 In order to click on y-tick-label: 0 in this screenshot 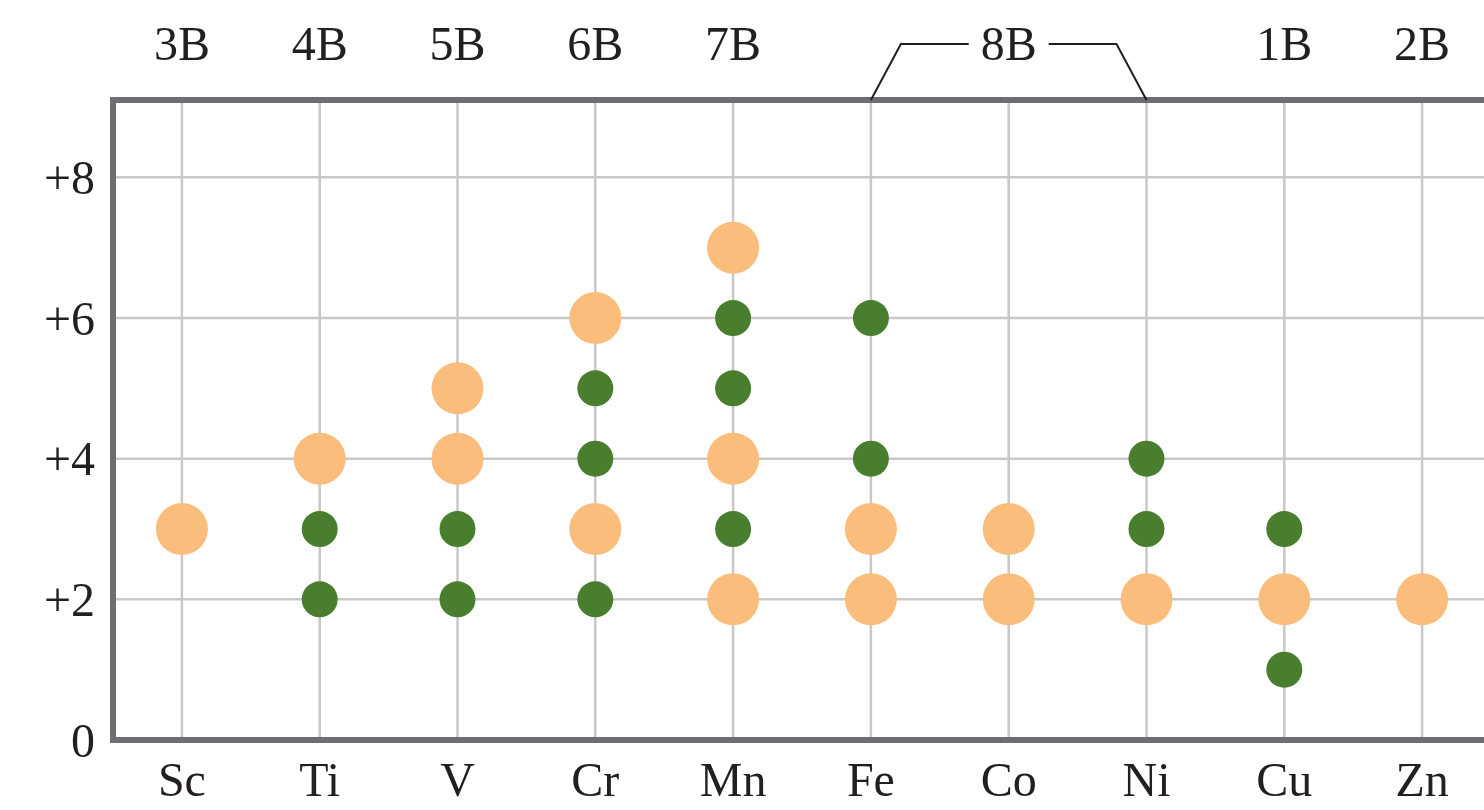, I will do `click(83, 740)`.